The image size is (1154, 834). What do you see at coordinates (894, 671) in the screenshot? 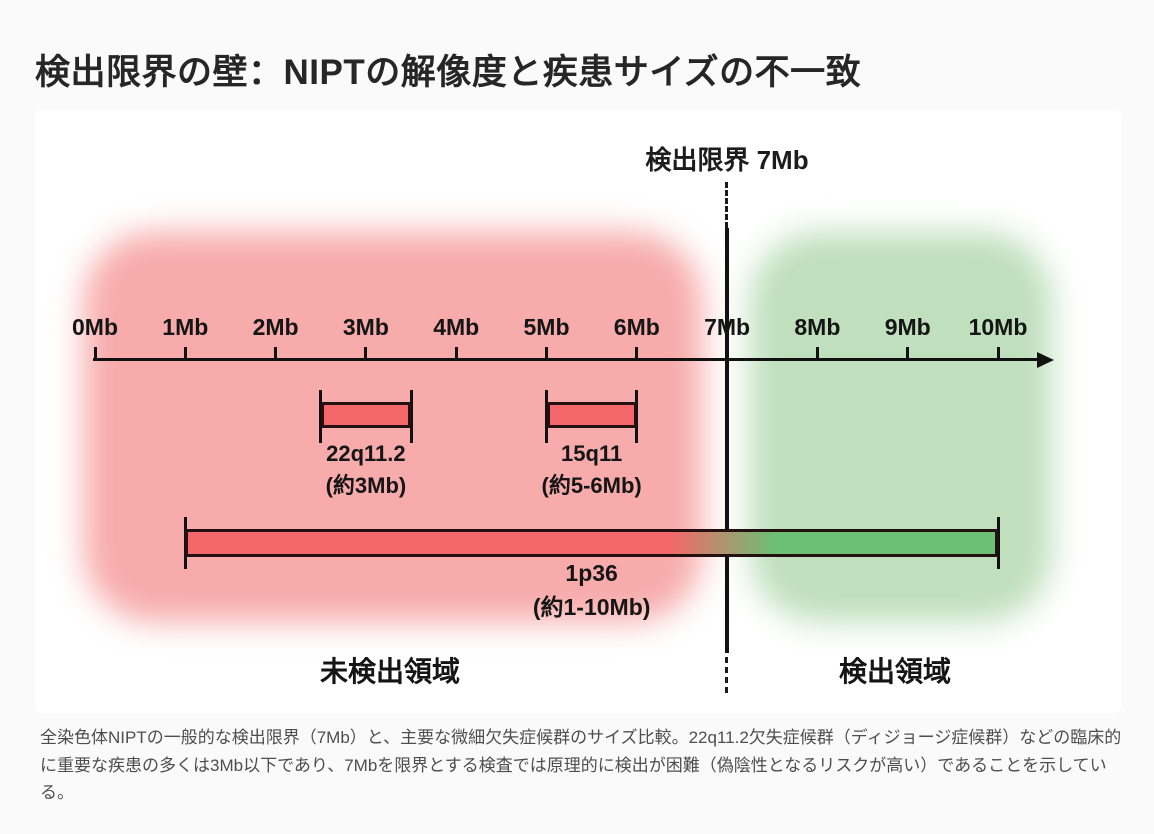
I see `detected-region-label: 検出領域` at bounding box center [894, 671].